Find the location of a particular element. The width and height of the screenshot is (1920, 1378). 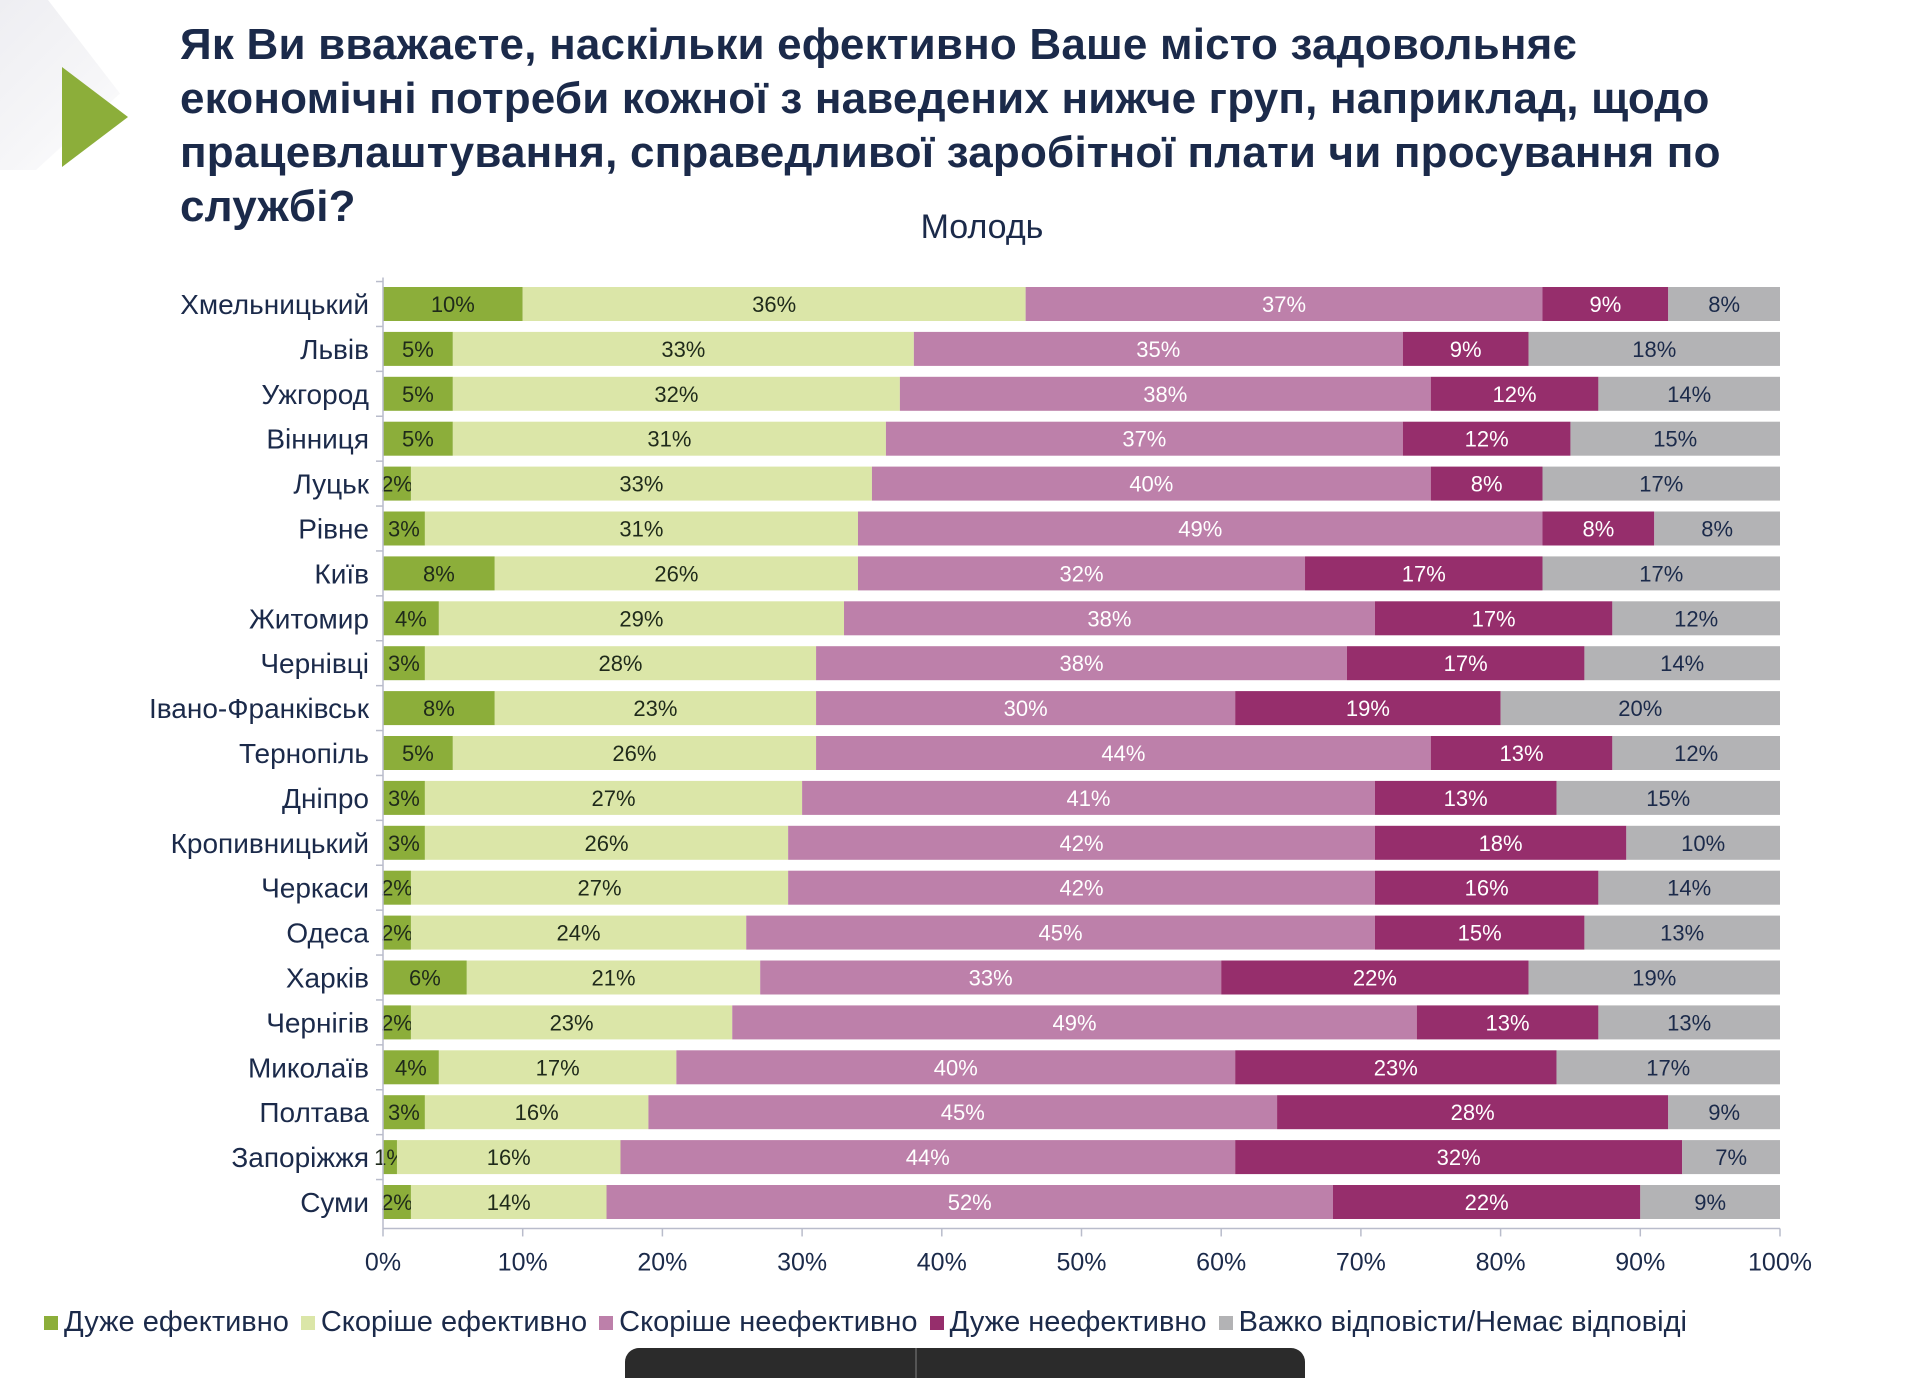

data-label: 52% is located at coordinates (970, 1202).